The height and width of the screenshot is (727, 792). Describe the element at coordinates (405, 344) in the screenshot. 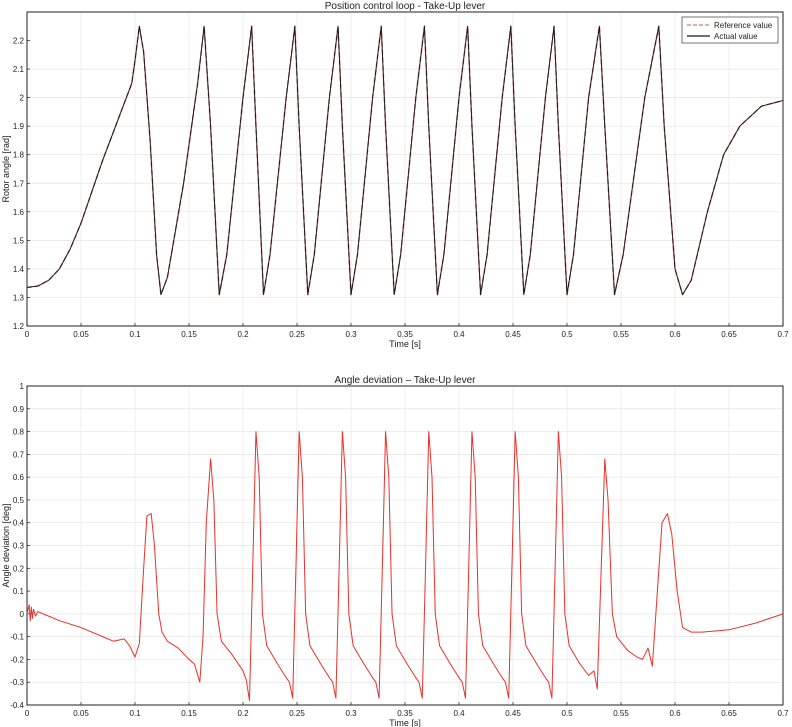

I see `position-chart-x-axis-label: Time [s]` at that location.